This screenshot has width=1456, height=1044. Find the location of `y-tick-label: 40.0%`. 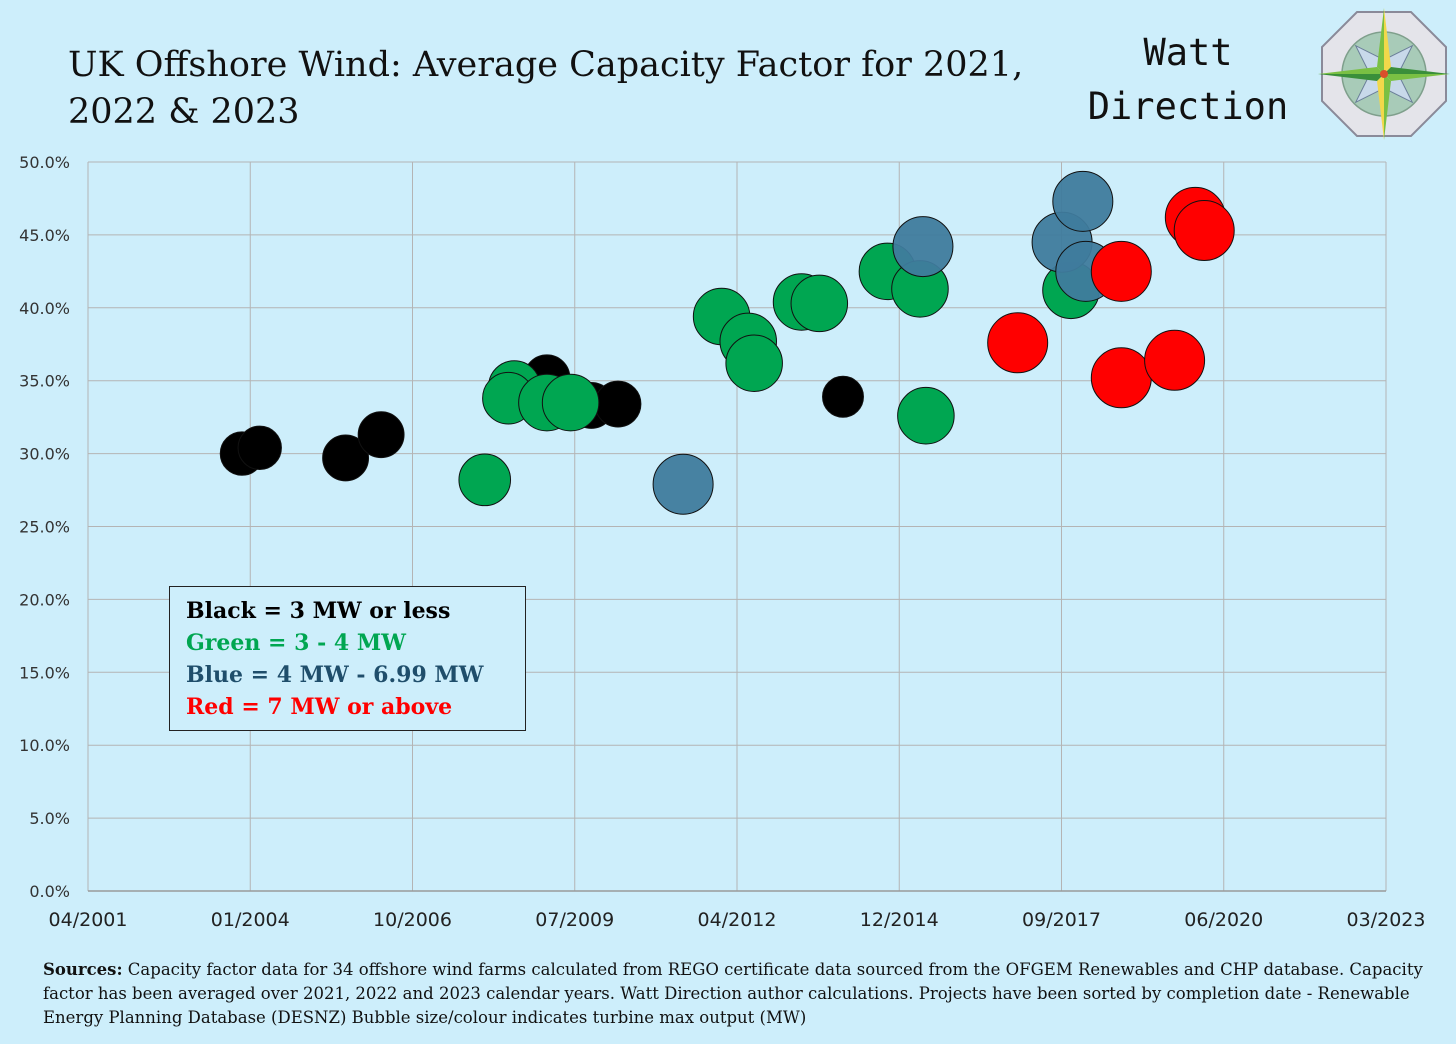

y-tick-label: 40.0% is located at coordinates (44, 308).